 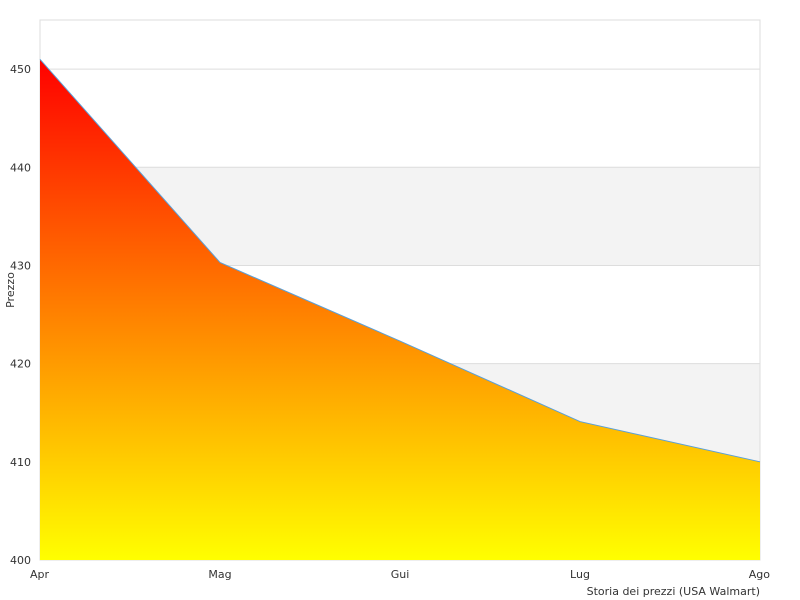 What do you see at coordinates (20, 69) in the screenshot?
I see `y-tick-label: 450` at bounding box center [20, 69].